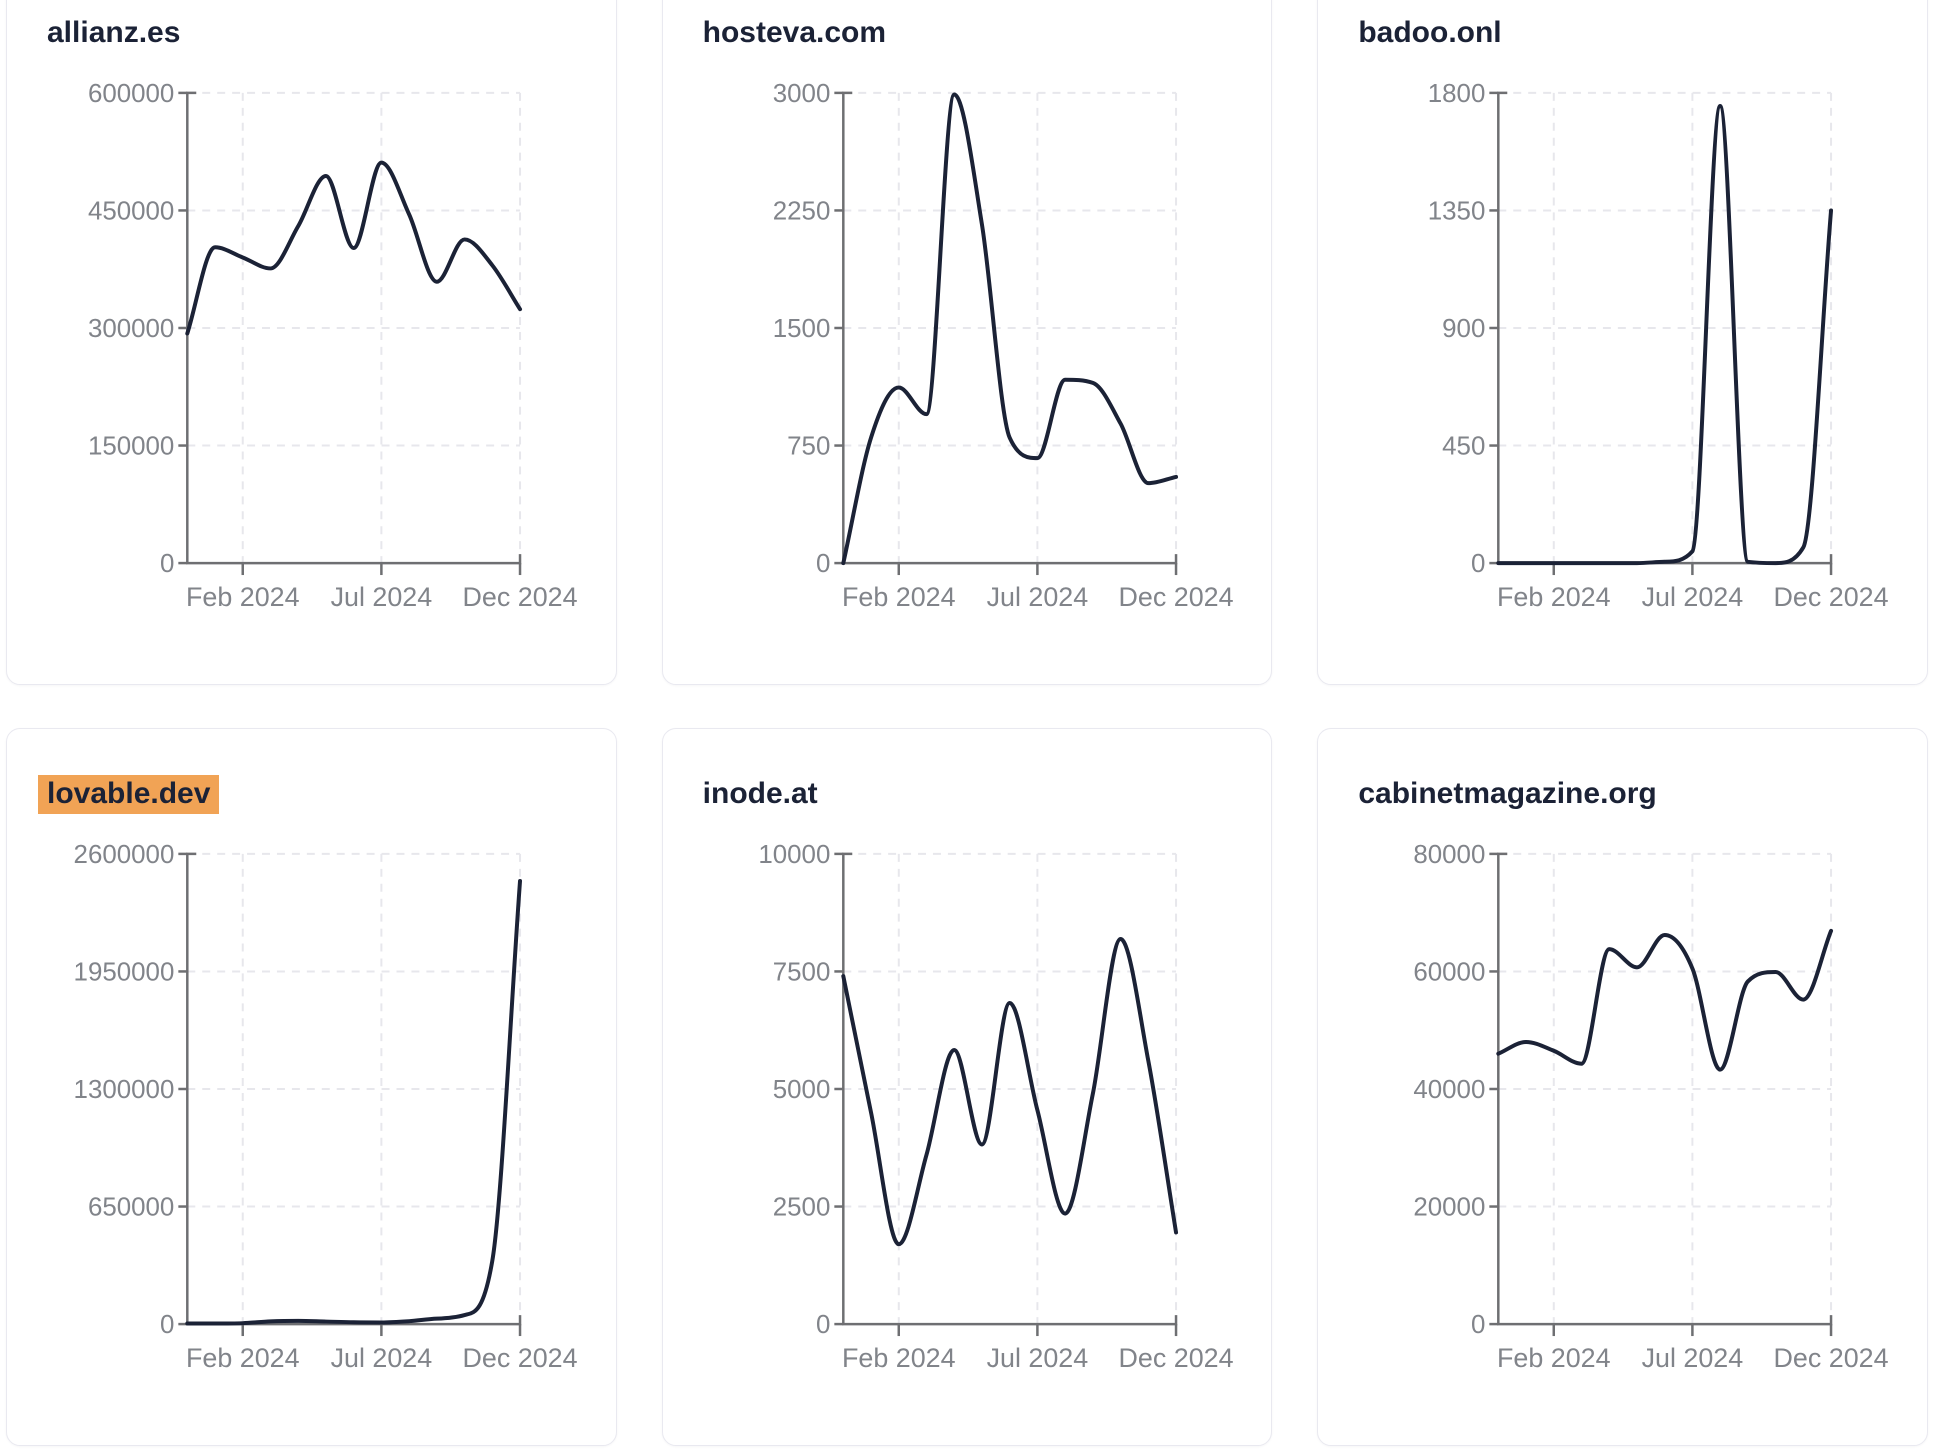  Describe the element at coordinates (808, 447) in the screenshot. I see `svg-text: 750` at that location.